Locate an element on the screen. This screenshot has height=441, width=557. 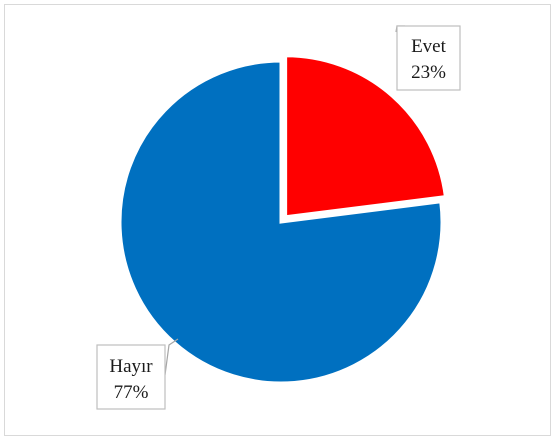
label-hayir-value: 77% is located at coordinates (131, 392).